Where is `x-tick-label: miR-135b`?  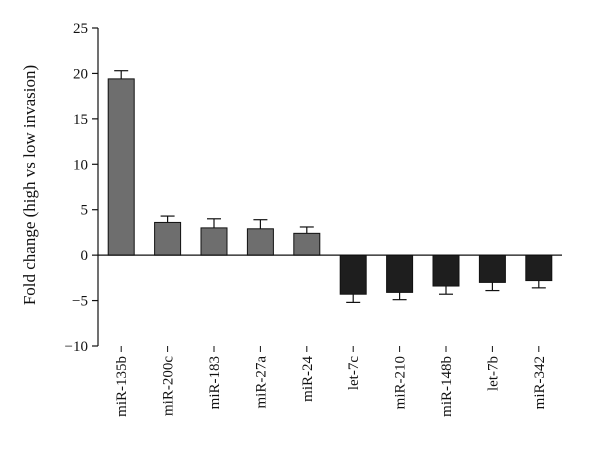
x-tick-label: miR-135b is located at coordinates (122, 386).